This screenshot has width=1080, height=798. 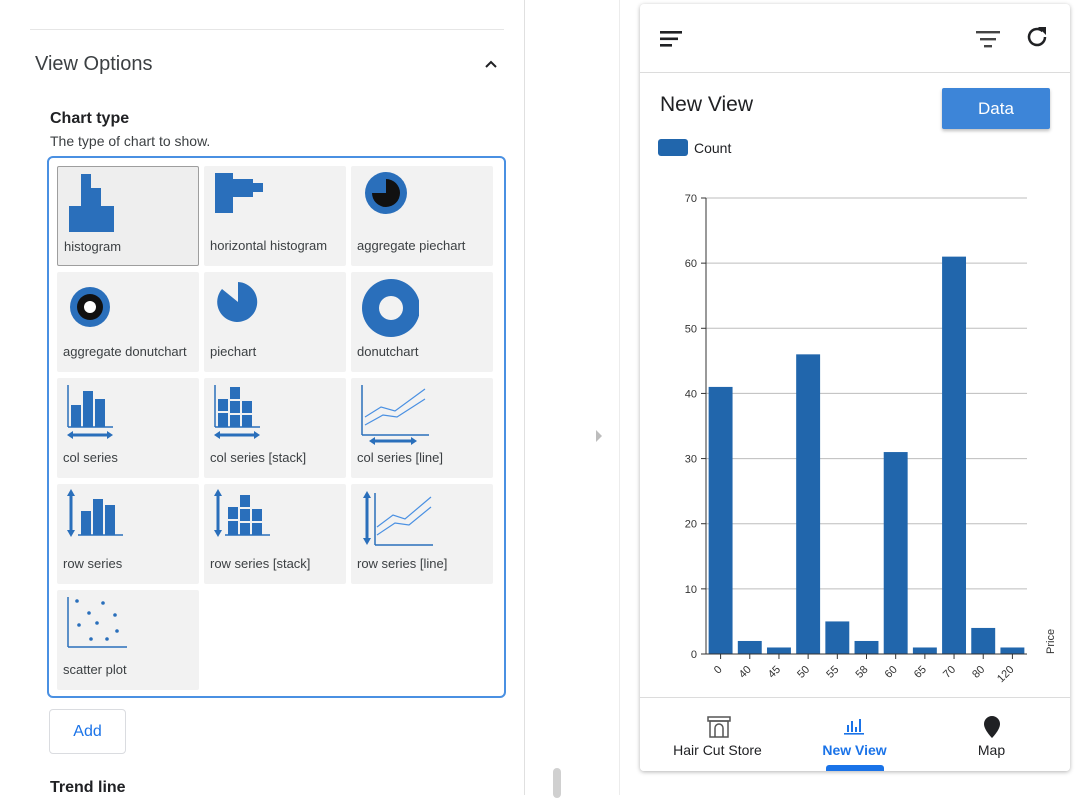 What do you see at coordinates (237, 412) in the screenshot?
I see `col-series-stack-icon` at bounding box center [237, 412].